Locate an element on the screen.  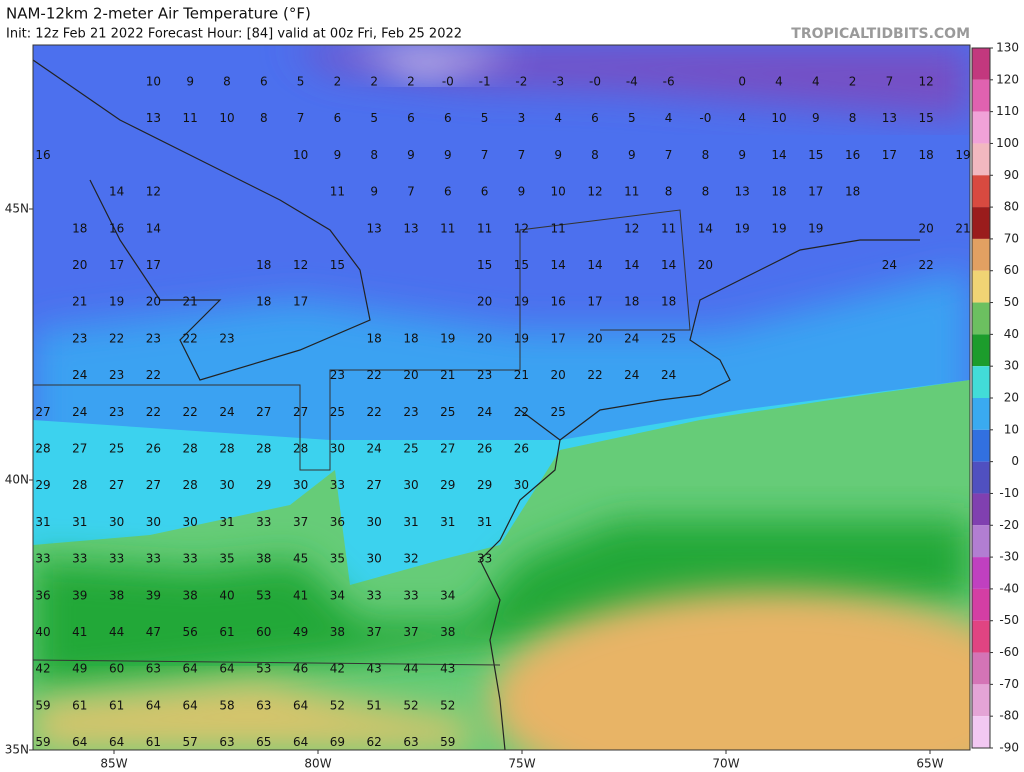
colorbar-label: -30 is located at coordinates (1009, 557).